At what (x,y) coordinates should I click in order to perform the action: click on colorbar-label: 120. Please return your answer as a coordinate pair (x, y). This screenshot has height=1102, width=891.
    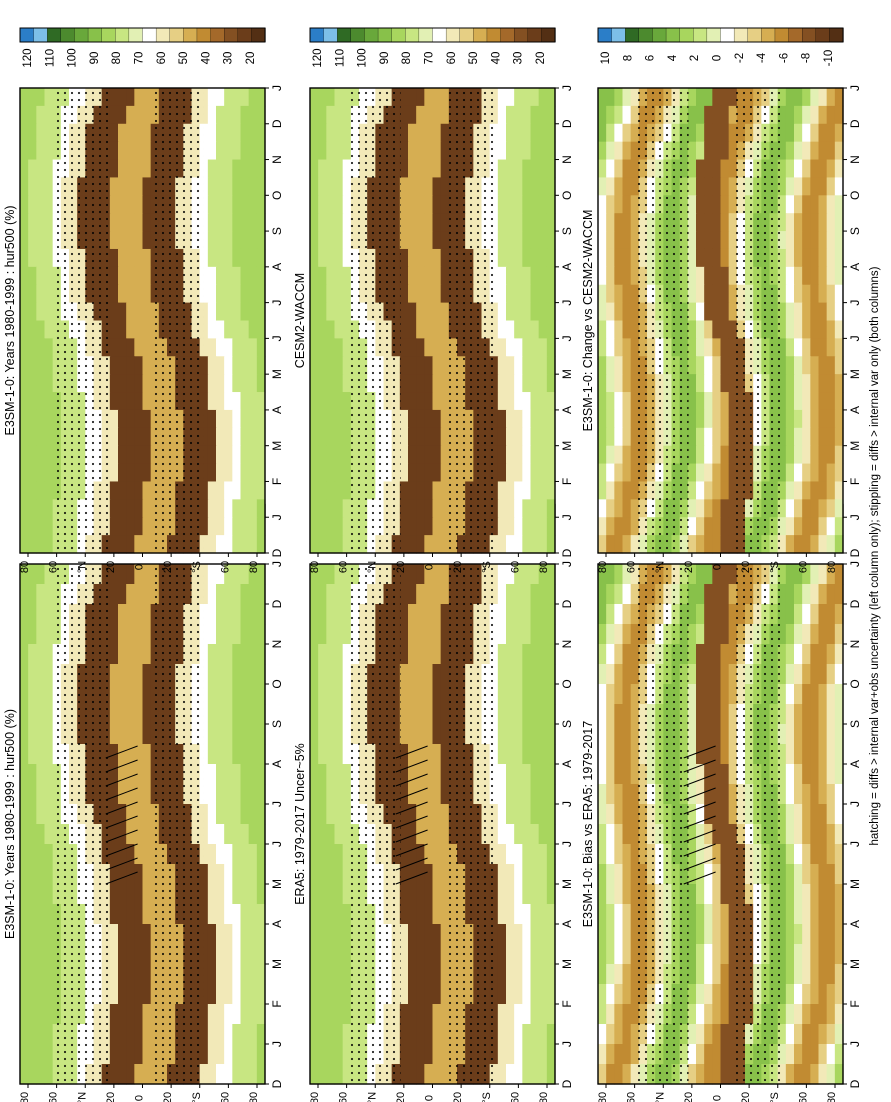
    Looking at the image, I should click on (318, 57).